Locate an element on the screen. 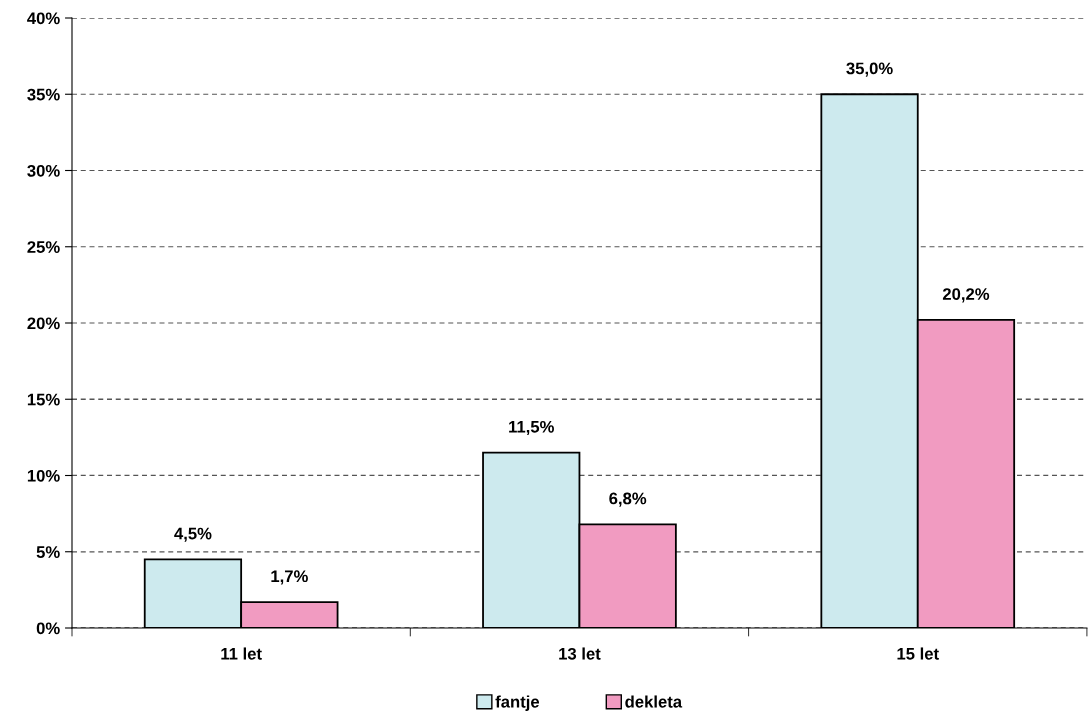 This screenshot has height=716, width=1088. legend-label: fantje is located at coordinates (517, 703).